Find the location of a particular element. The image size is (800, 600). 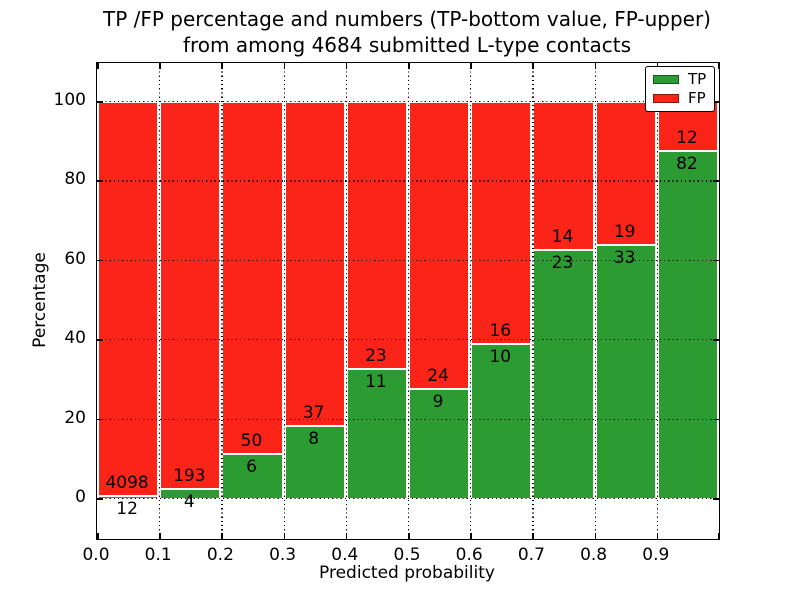

bar-fp-count-label: 14 is located at coordinates (562, 237).